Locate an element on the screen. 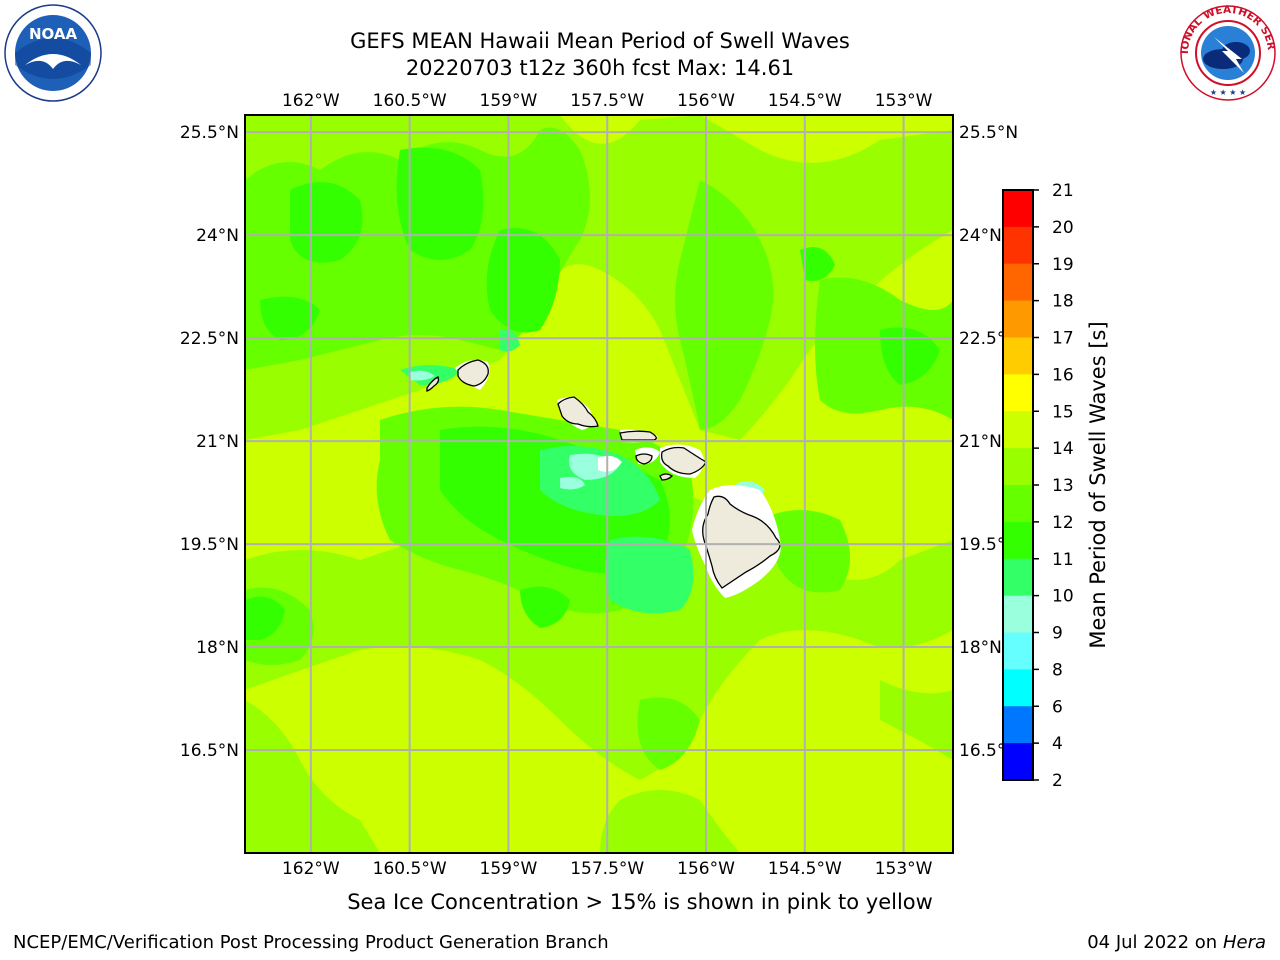 The width and height of the screenshot is (1280, 960). colorbar-tick-label: 4 is located at coordinates (1057, 744).